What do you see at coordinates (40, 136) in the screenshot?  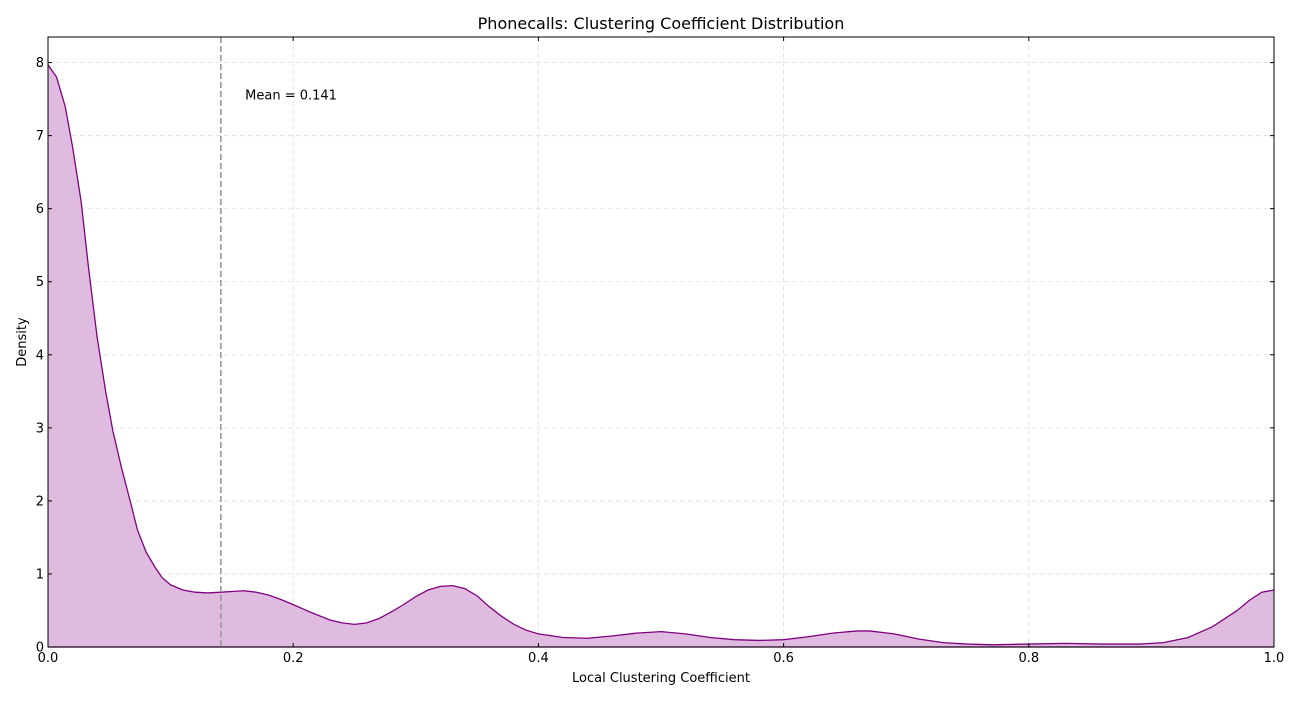 I see `y-tick-label: 7` at bounding box center [40, 136].